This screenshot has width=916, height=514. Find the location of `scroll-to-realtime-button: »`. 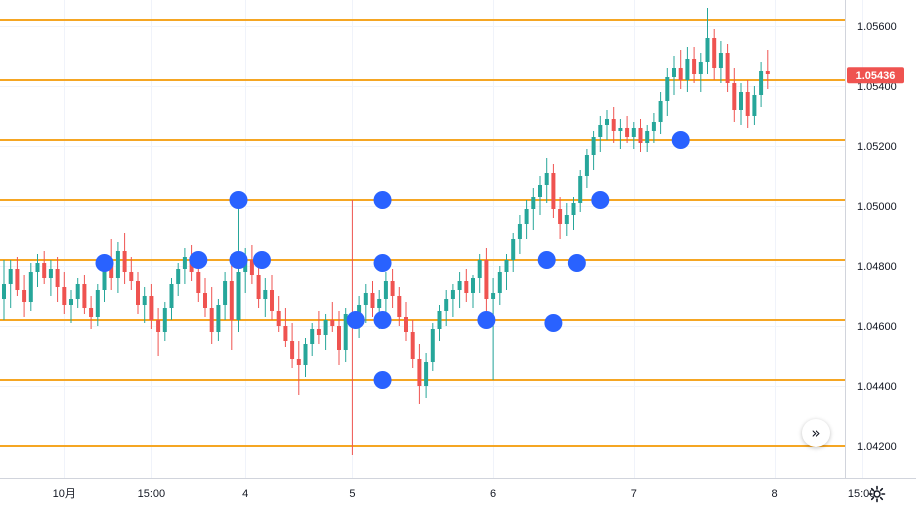

scroll-to-realtime-button: » is located at coordinates (816, 433).